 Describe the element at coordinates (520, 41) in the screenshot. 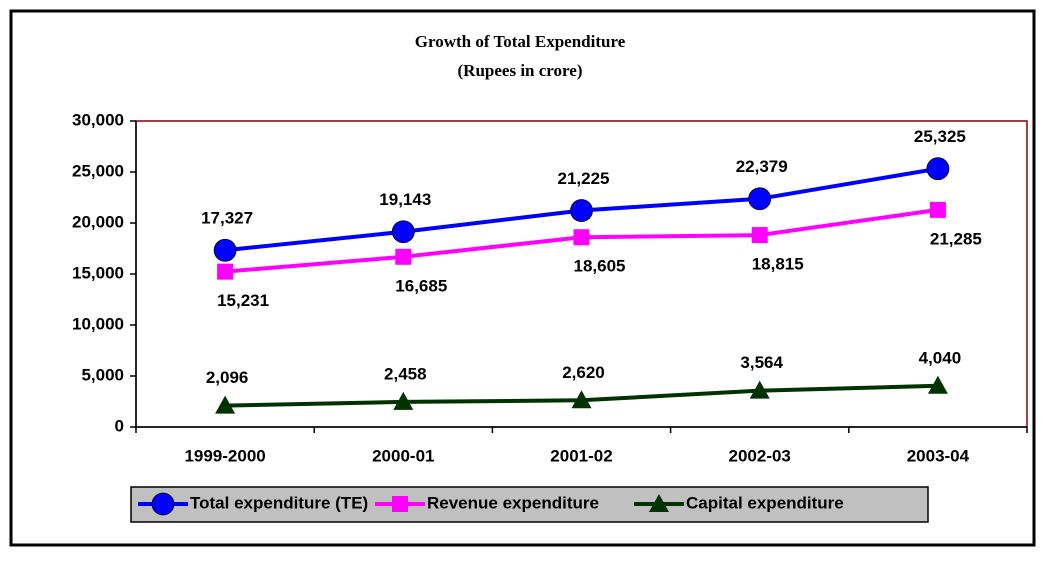

I see `chart-title: Growth of Total Expenditure` at that location.